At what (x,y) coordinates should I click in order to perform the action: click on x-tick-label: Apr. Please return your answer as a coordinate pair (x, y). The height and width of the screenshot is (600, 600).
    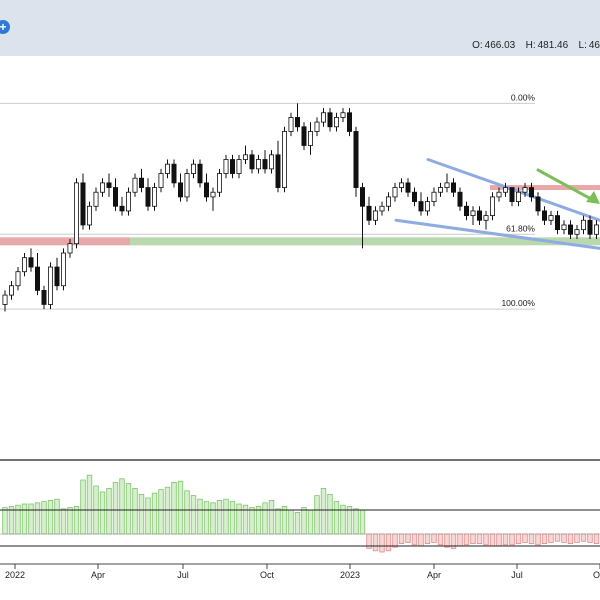
    Looking at the image, I should click on (98, 575).